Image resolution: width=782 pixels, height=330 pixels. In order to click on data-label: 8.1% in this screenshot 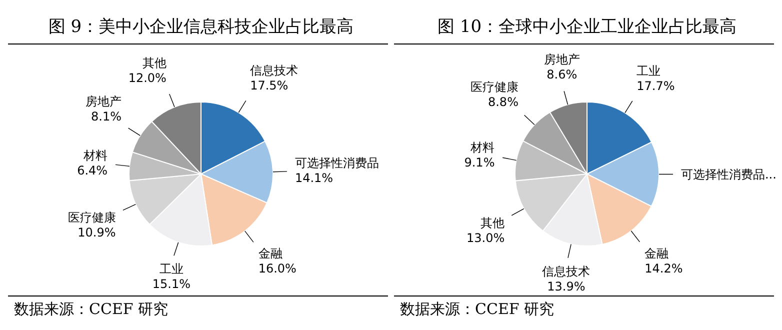, I will do `click(106, 117)`.